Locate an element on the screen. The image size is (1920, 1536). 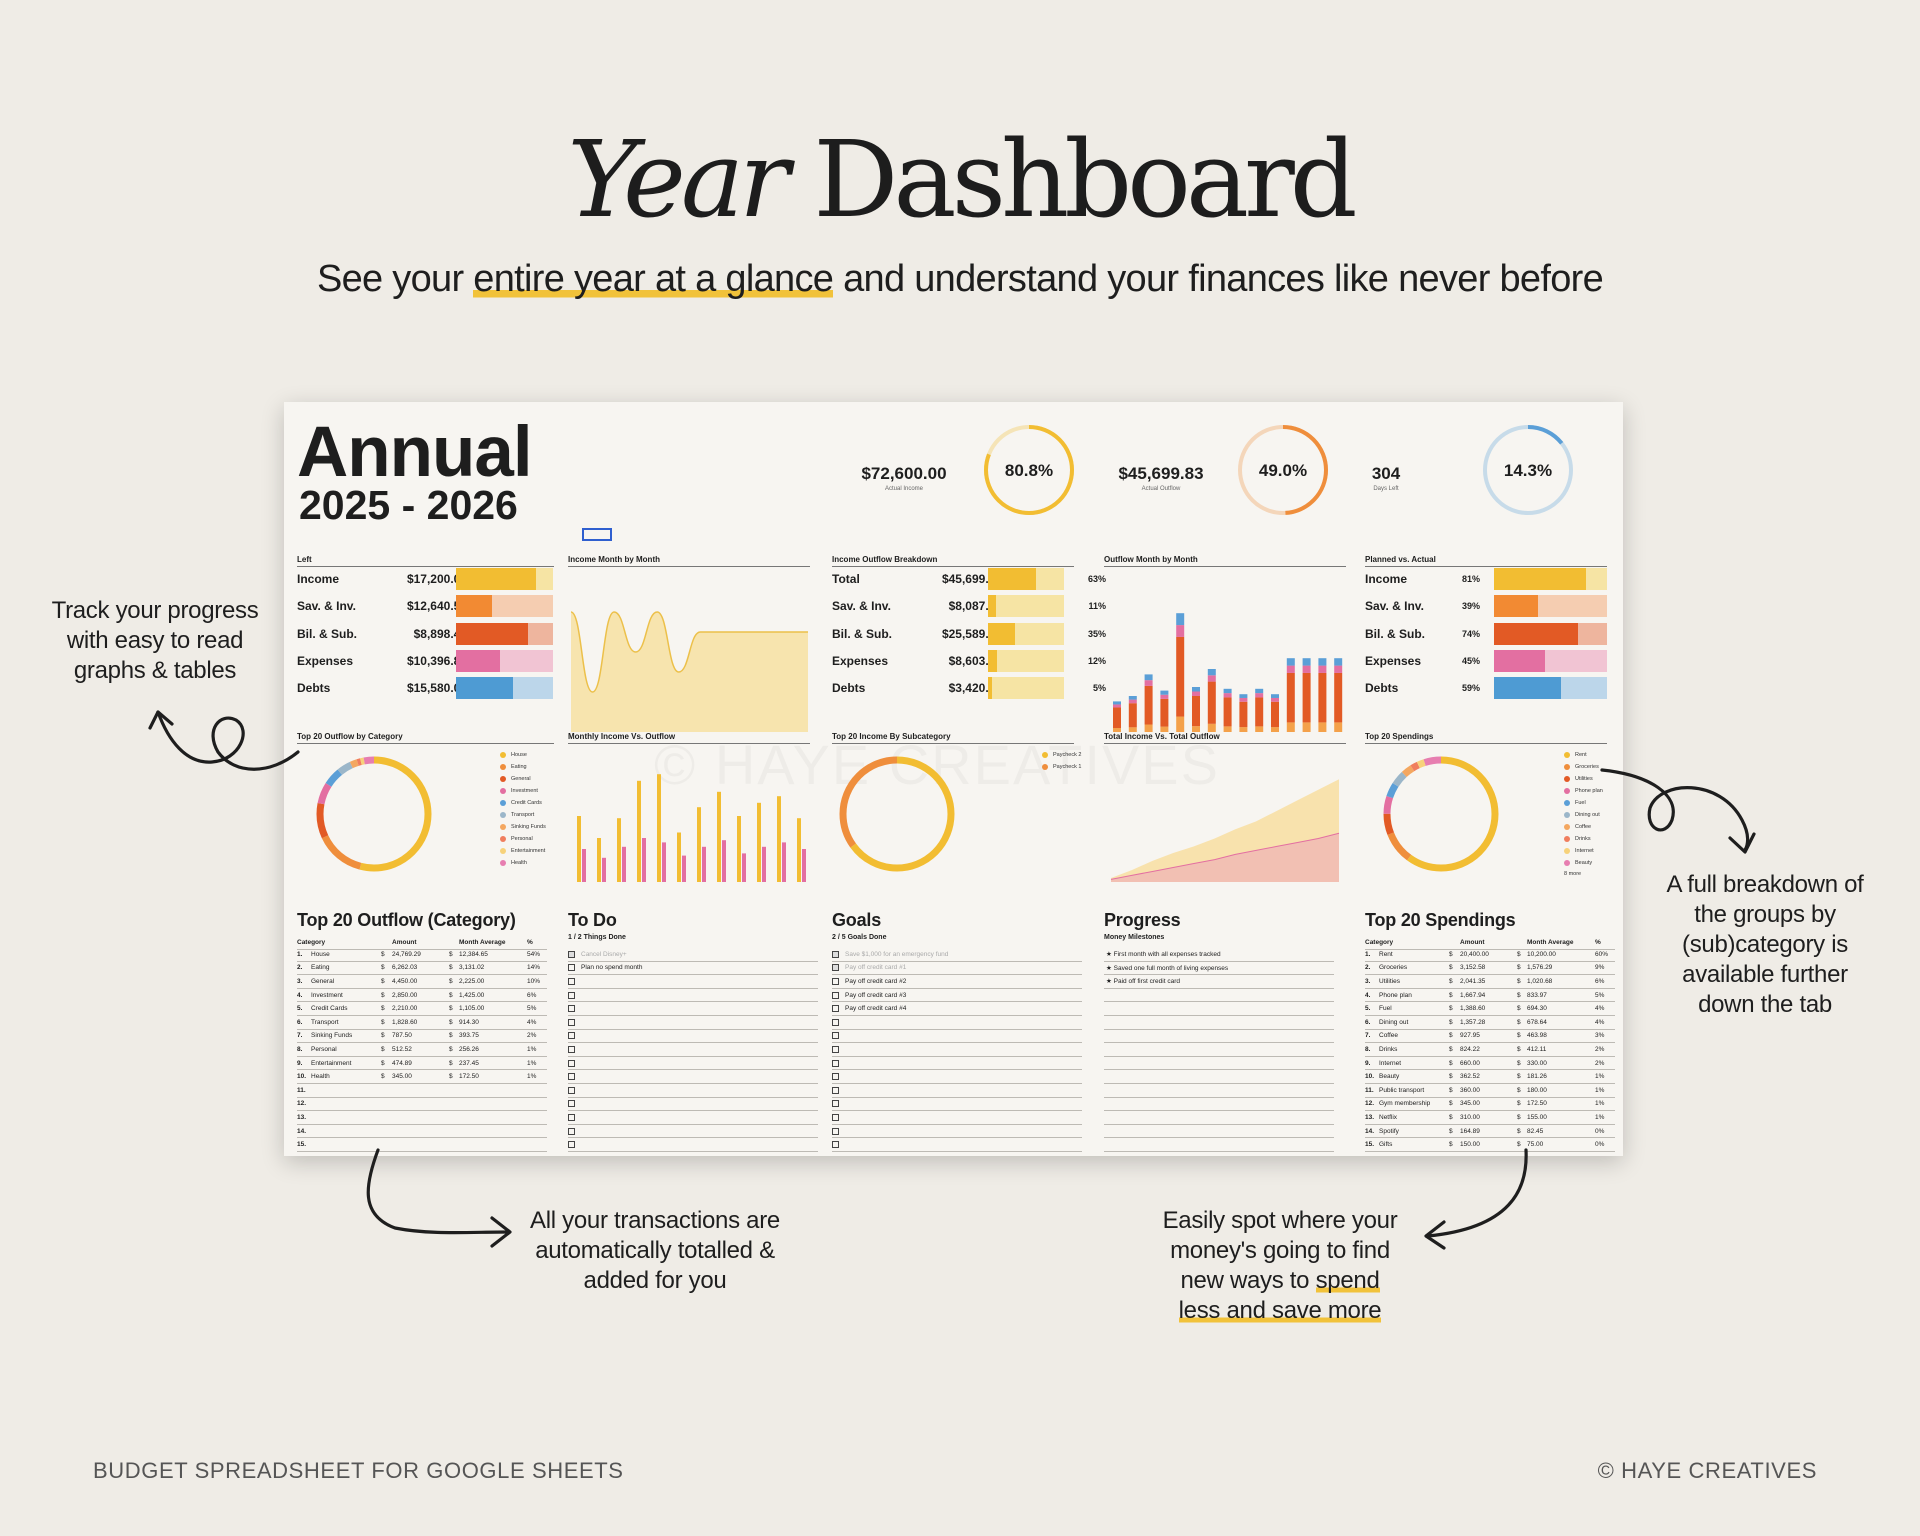
table-row: 12. is located at coordinates (422, 1105).